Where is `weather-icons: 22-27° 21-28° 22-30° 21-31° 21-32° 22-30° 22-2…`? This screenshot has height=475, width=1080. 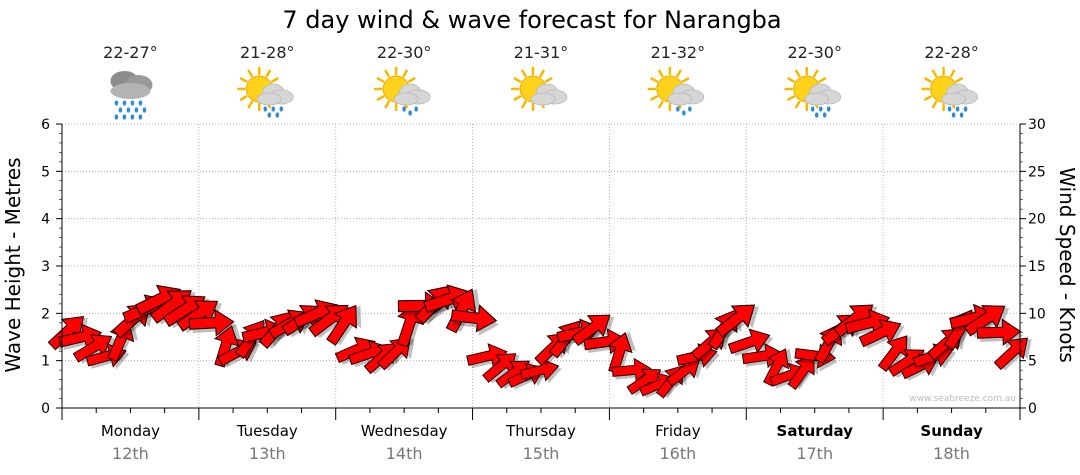 weather-icons: 22-27° 21-28° 22-30° 21-31° 21-32° 22-30° 22-2… is located at coordinates (541, 81).